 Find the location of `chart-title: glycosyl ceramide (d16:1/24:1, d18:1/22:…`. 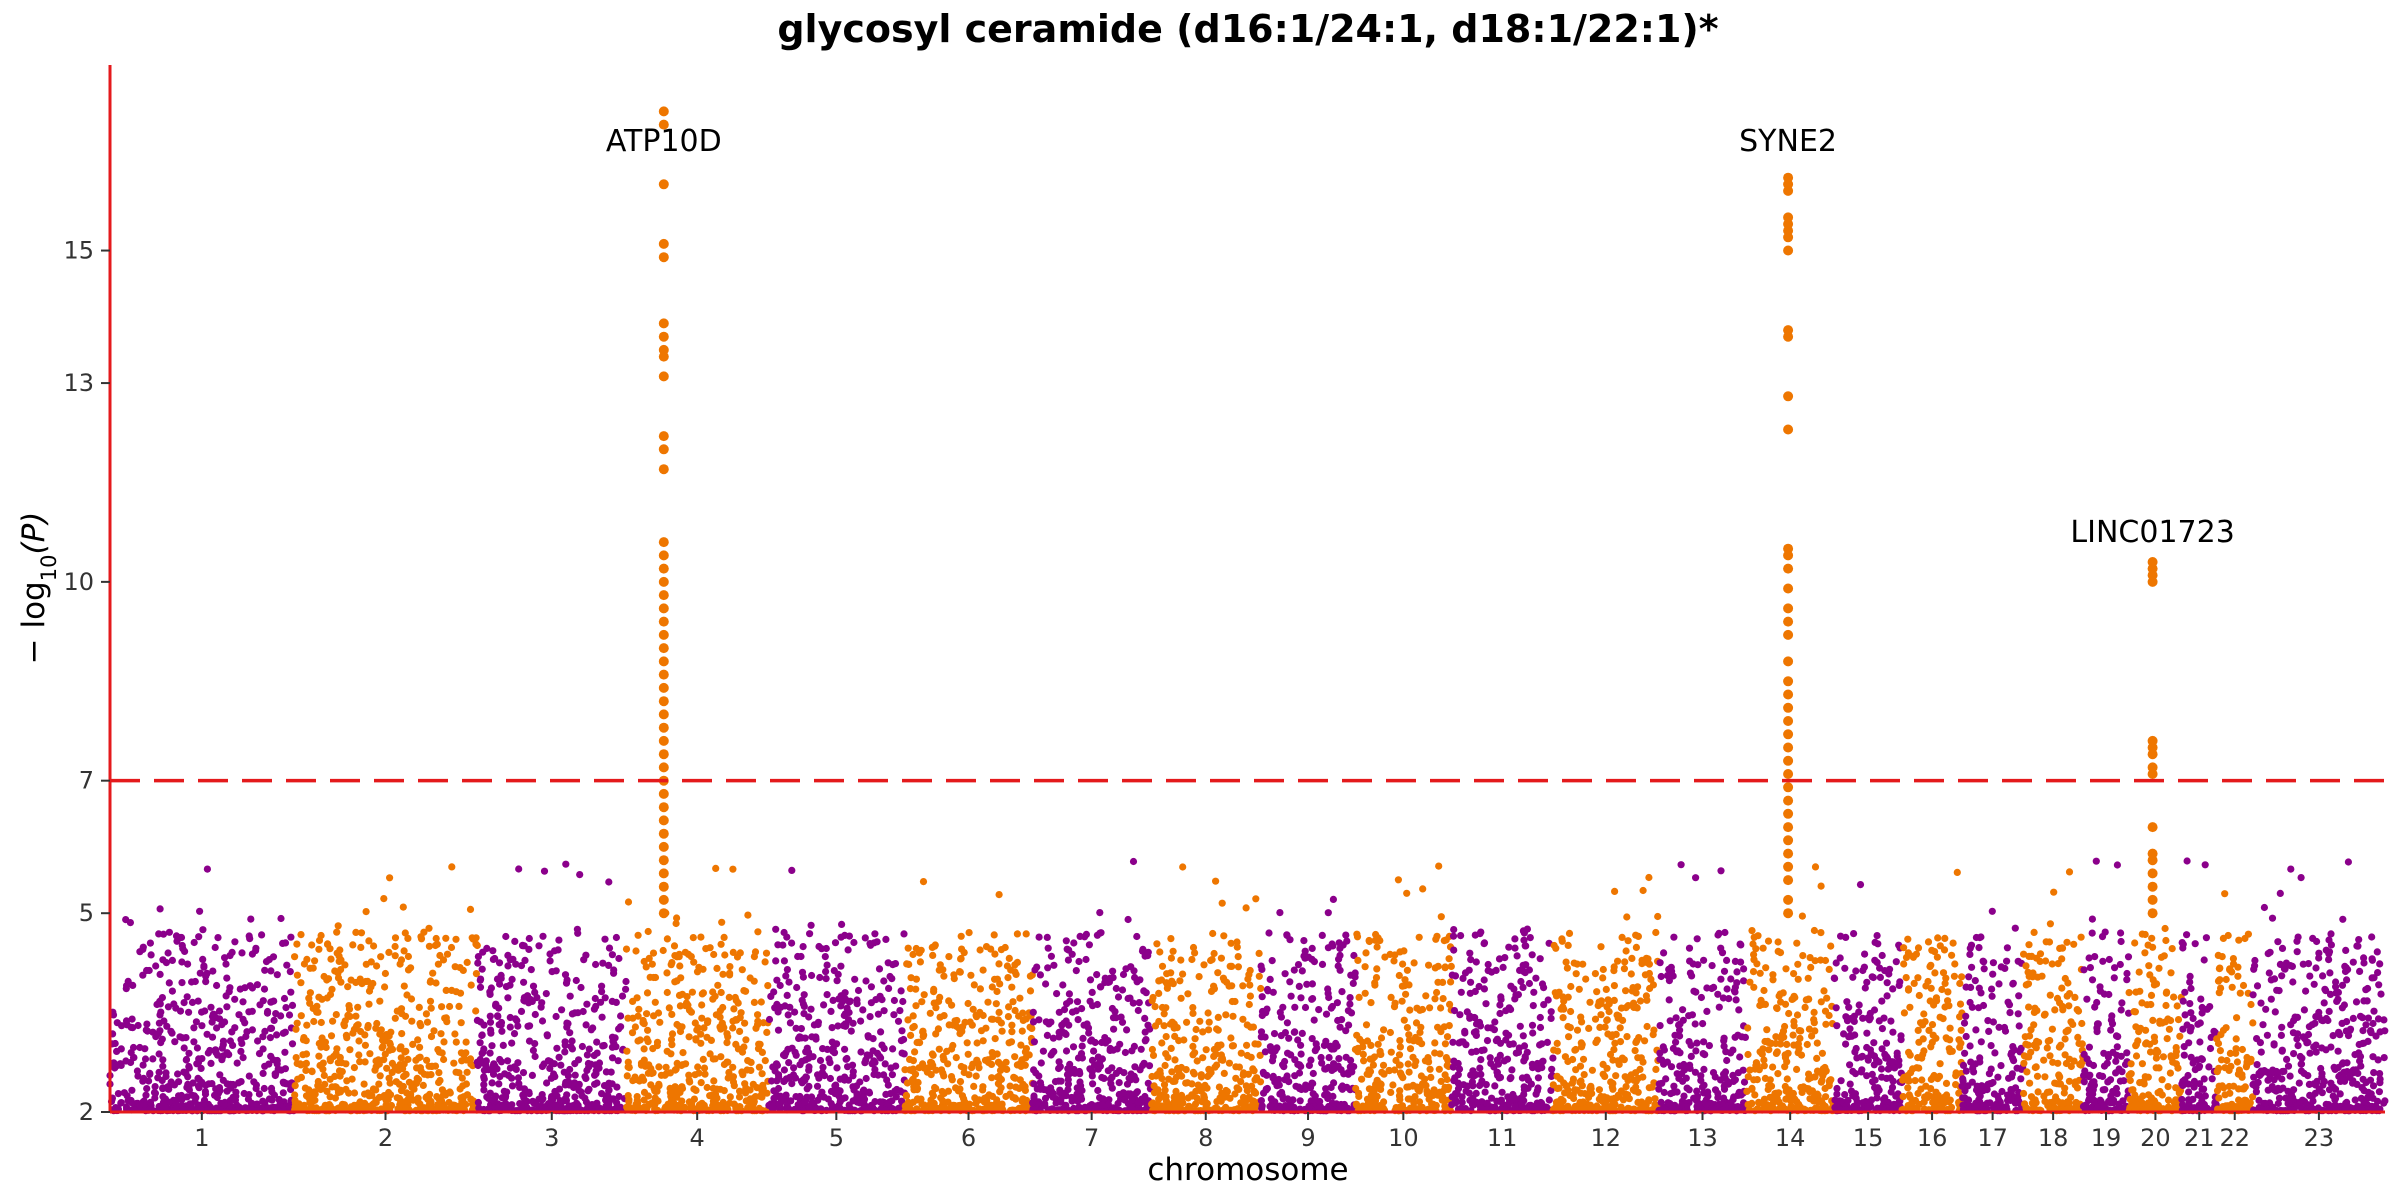

chart-title: glycosyl ceramide (d16:1/24:1, d18:1/22:… is located at coordinates (1247, 29).